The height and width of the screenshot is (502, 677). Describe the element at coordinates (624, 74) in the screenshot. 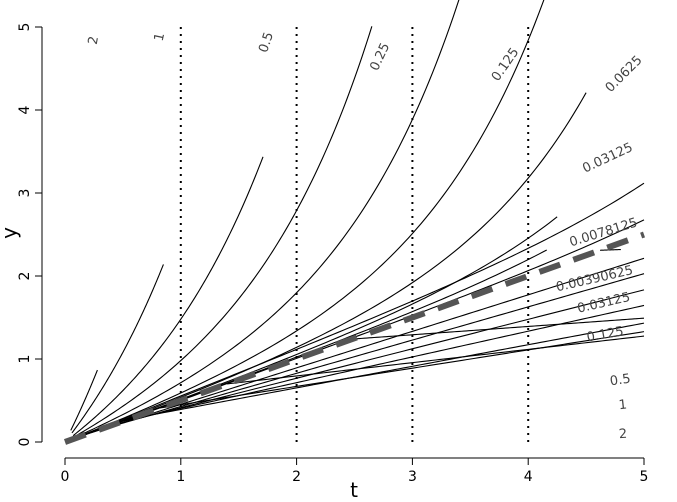

I see `curve-label: 0.0625` at that location.